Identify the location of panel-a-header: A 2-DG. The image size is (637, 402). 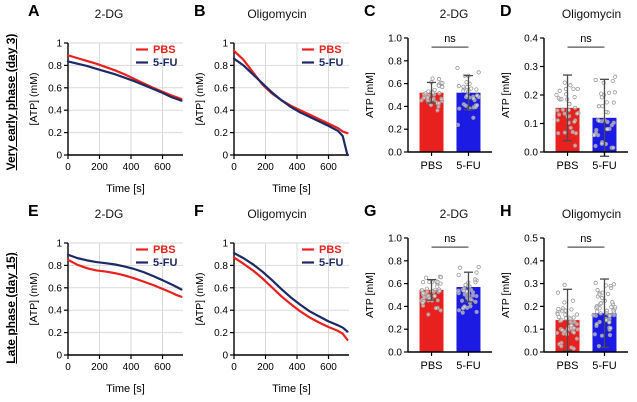
(109, 13).